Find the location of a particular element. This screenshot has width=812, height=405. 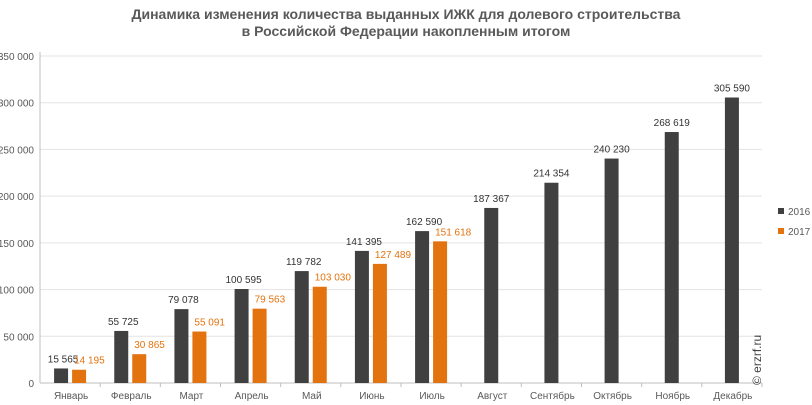

data-label-2016-8: 187 367 is located at coordinates (491, 199).